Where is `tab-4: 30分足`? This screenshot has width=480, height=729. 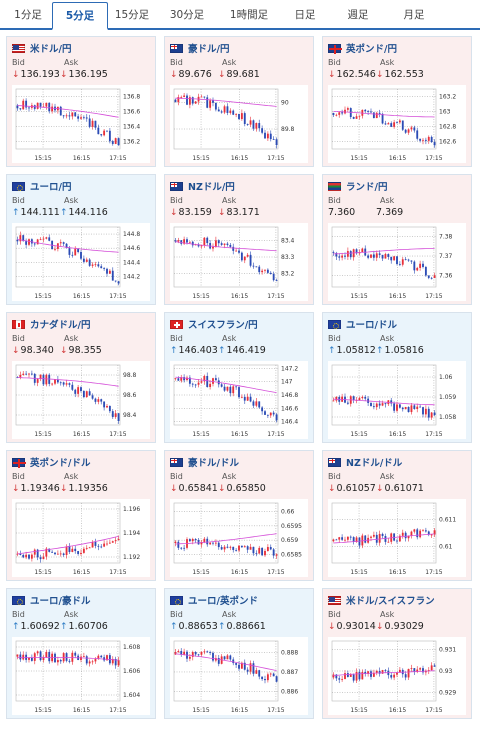 tab-4: 30分足 is located at coordinates (187, 15).